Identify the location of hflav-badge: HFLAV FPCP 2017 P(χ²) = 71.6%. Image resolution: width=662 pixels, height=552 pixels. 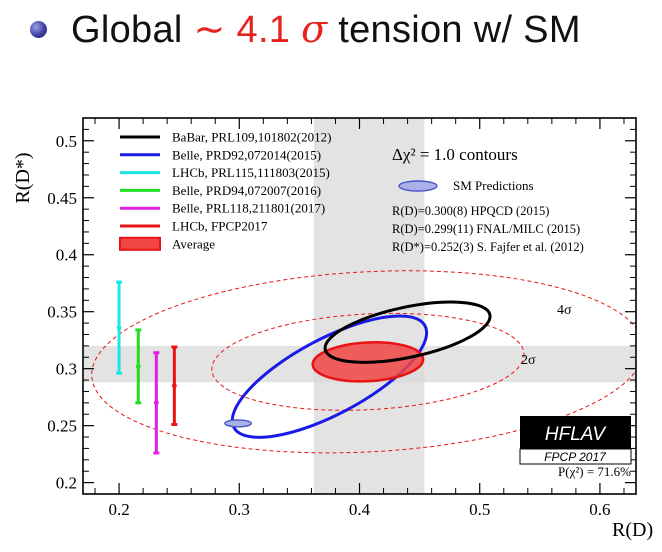
(575, 447).